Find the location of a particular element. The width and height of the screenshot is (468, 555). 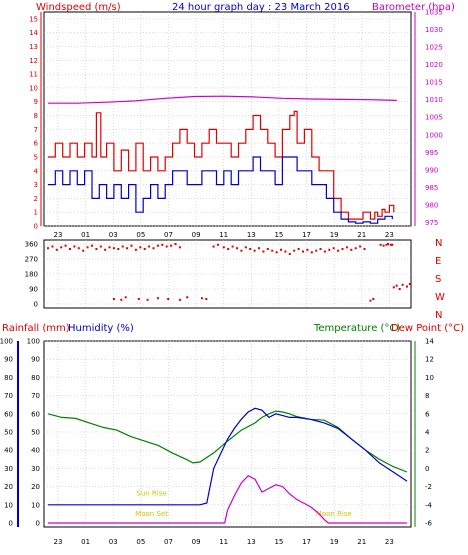

temperature-axis-label: Temperature (°C) is located at coordinates (356, 328).